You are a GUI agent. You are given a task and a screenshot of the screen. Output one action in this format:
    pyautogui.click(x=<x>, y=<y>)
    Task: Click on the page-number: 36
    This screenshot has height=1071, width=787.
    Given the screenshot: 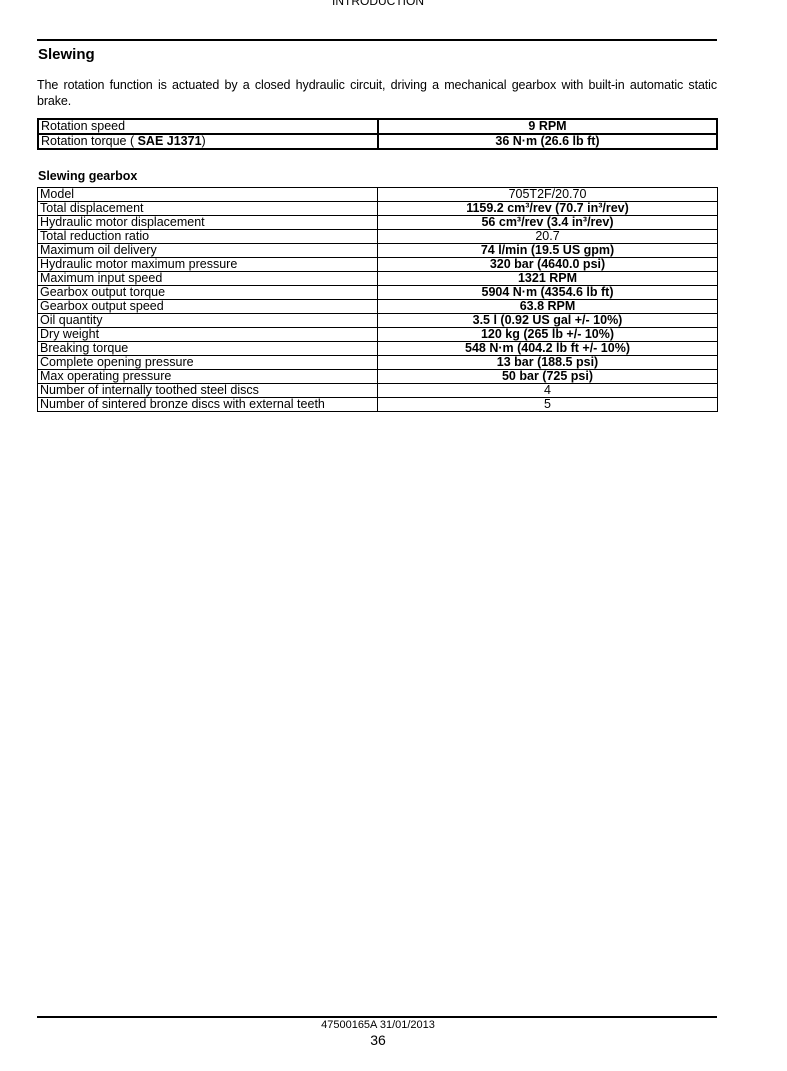 What is the action you would take?
    pyautogui.click(x=378, y=1040)
    